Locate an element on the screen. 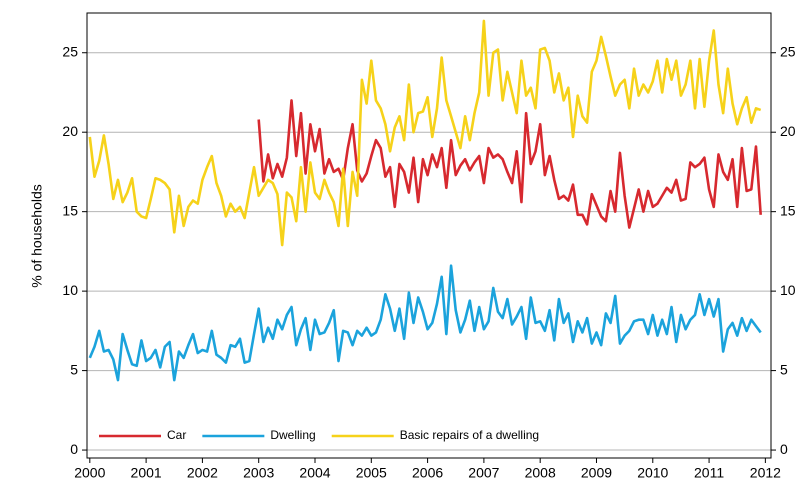 This screenshot has width=807, height=495. legend-label: Basic repairs of a dwelling is located at coordinates (469, 435).